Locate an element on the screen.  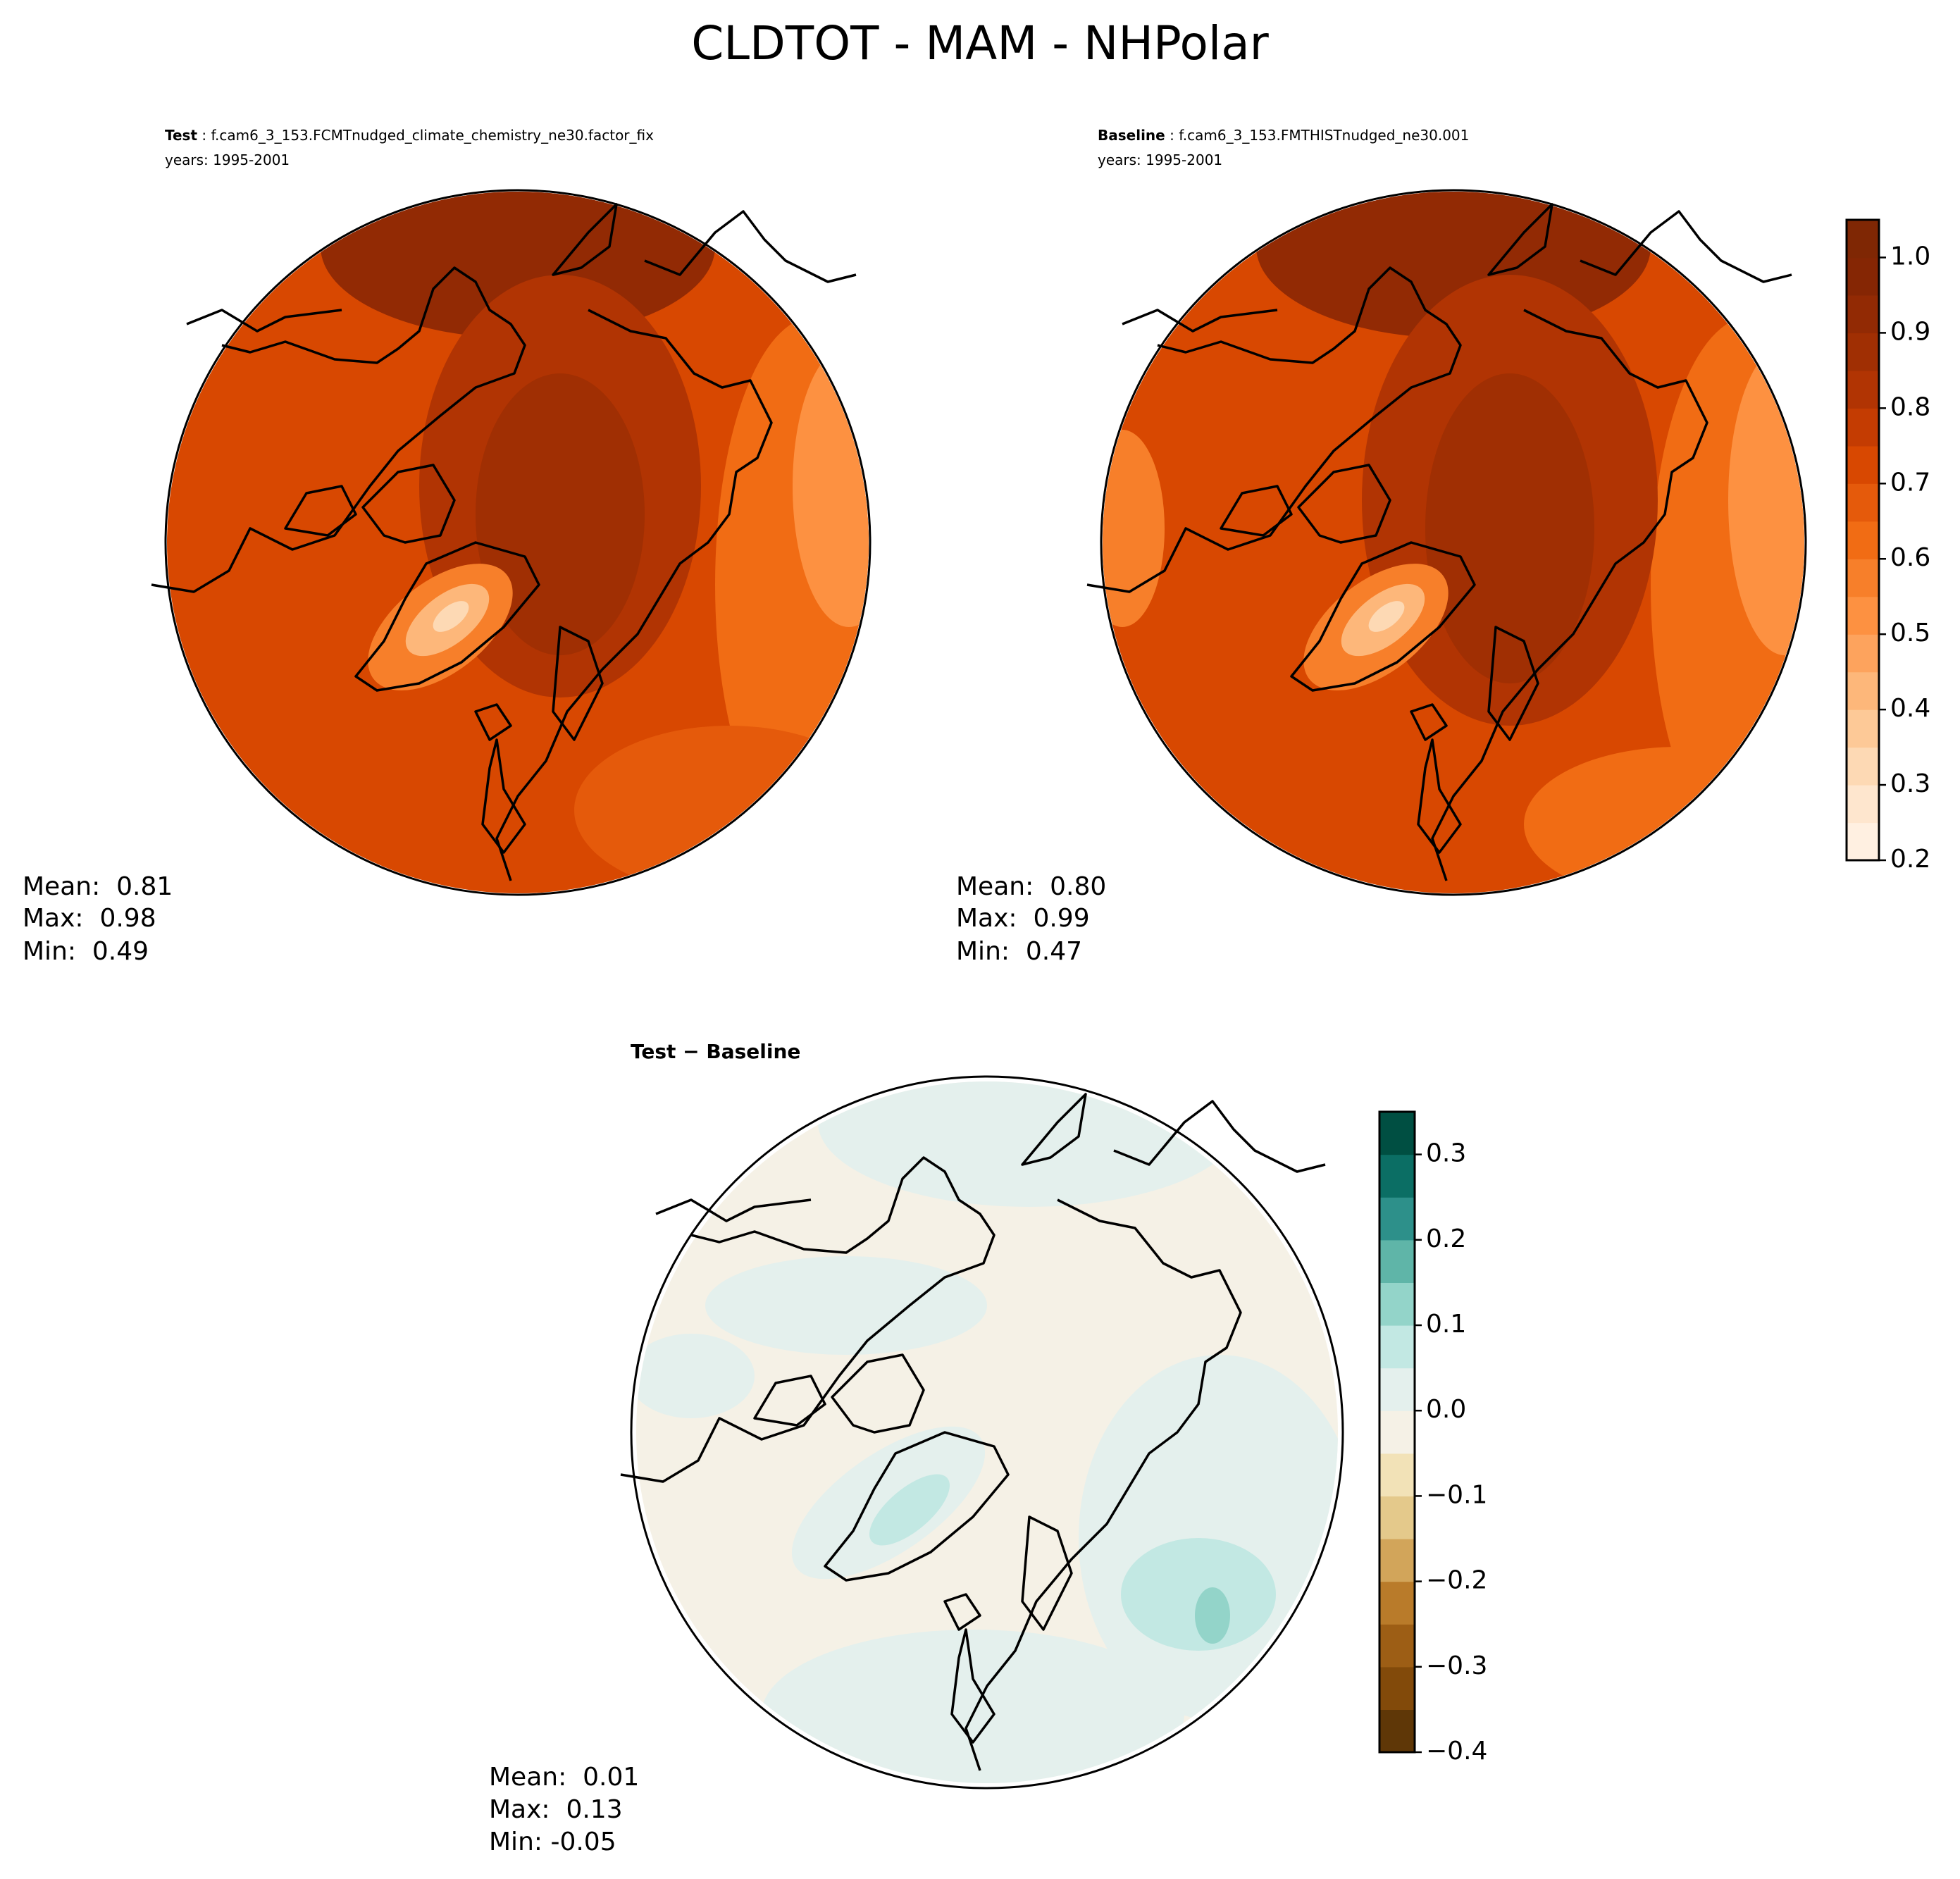
stat: Mean: 0.80 is located at coordinates (1031, 886).